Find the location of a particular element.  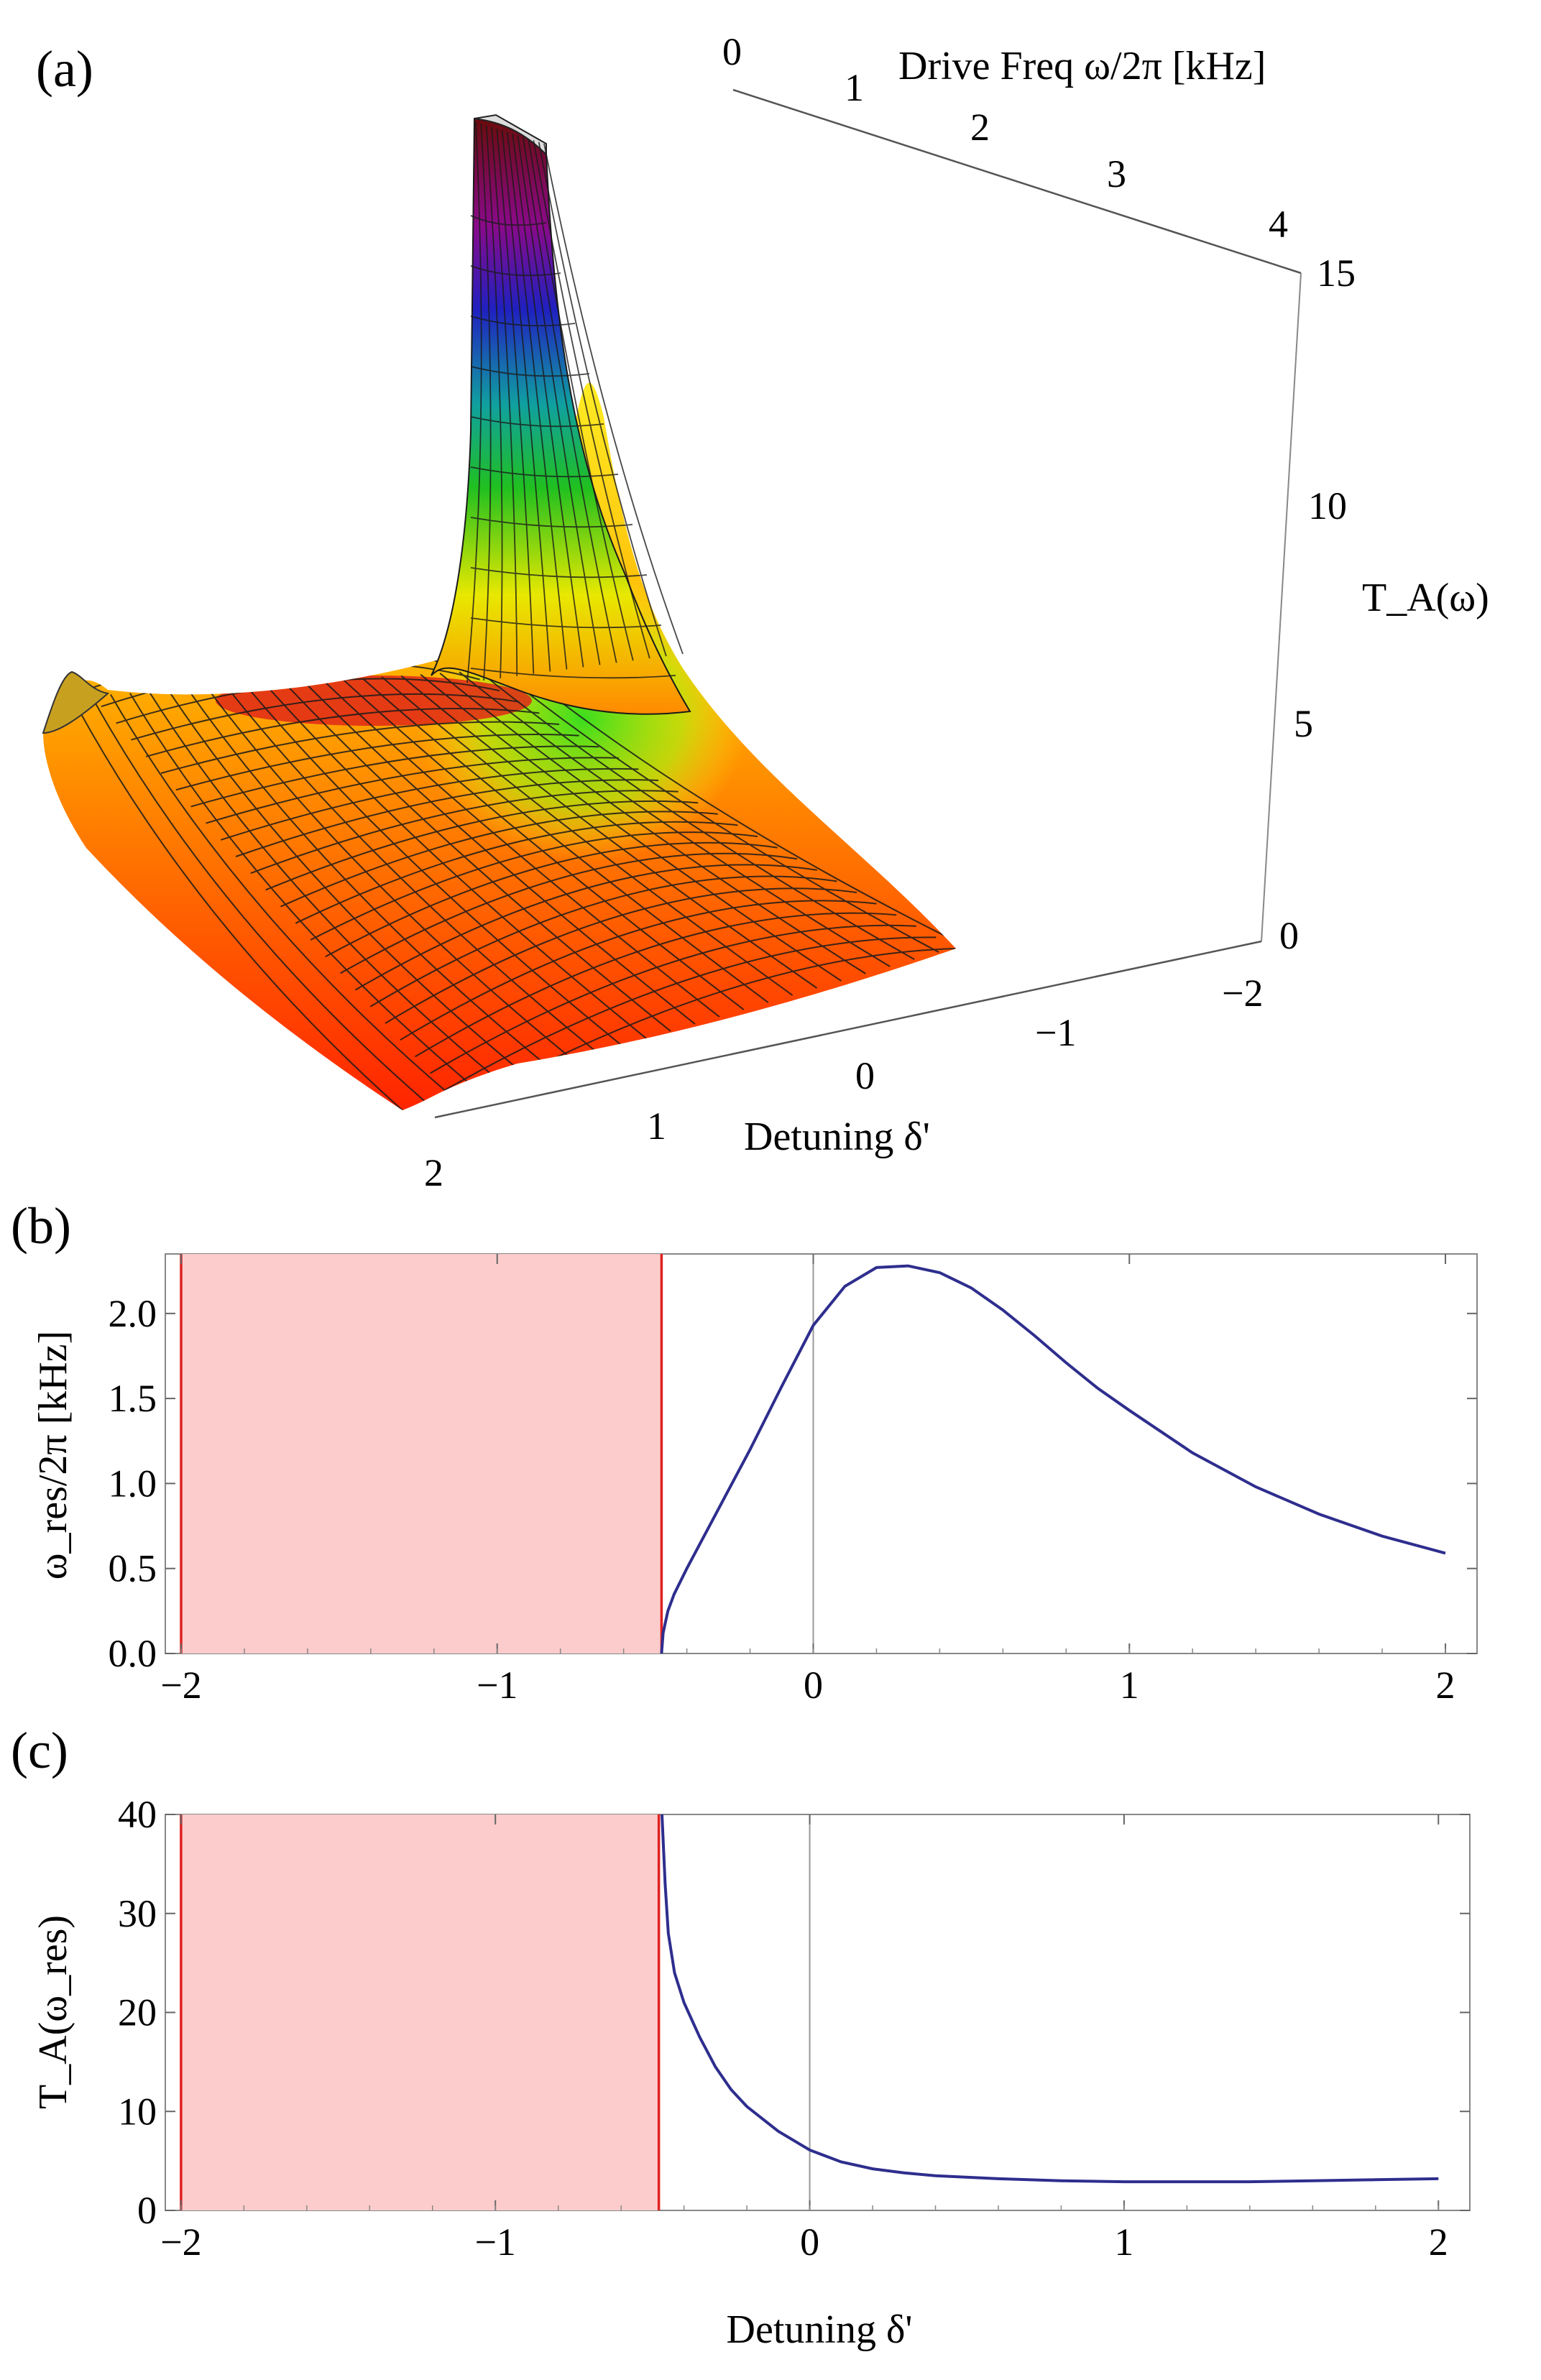

unstable-region-c is located at coordinates (419, 2012).